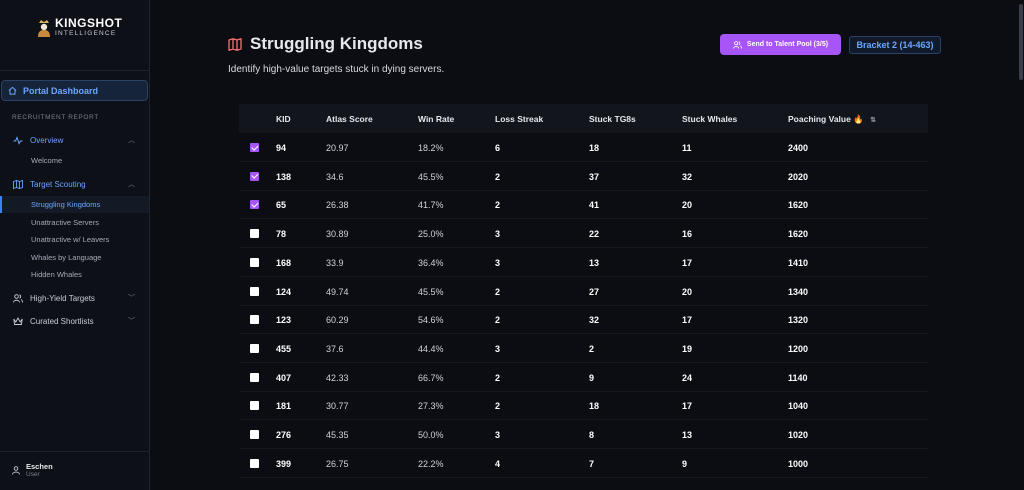 Image resolution: width=1024 pixels, height=490 pixels. What do you see at coordinates (583, 205) in the screenshot?
I see `table-row: 65 26.38 41.7% 2 41 20 1620` at bounding box center [583, 205].